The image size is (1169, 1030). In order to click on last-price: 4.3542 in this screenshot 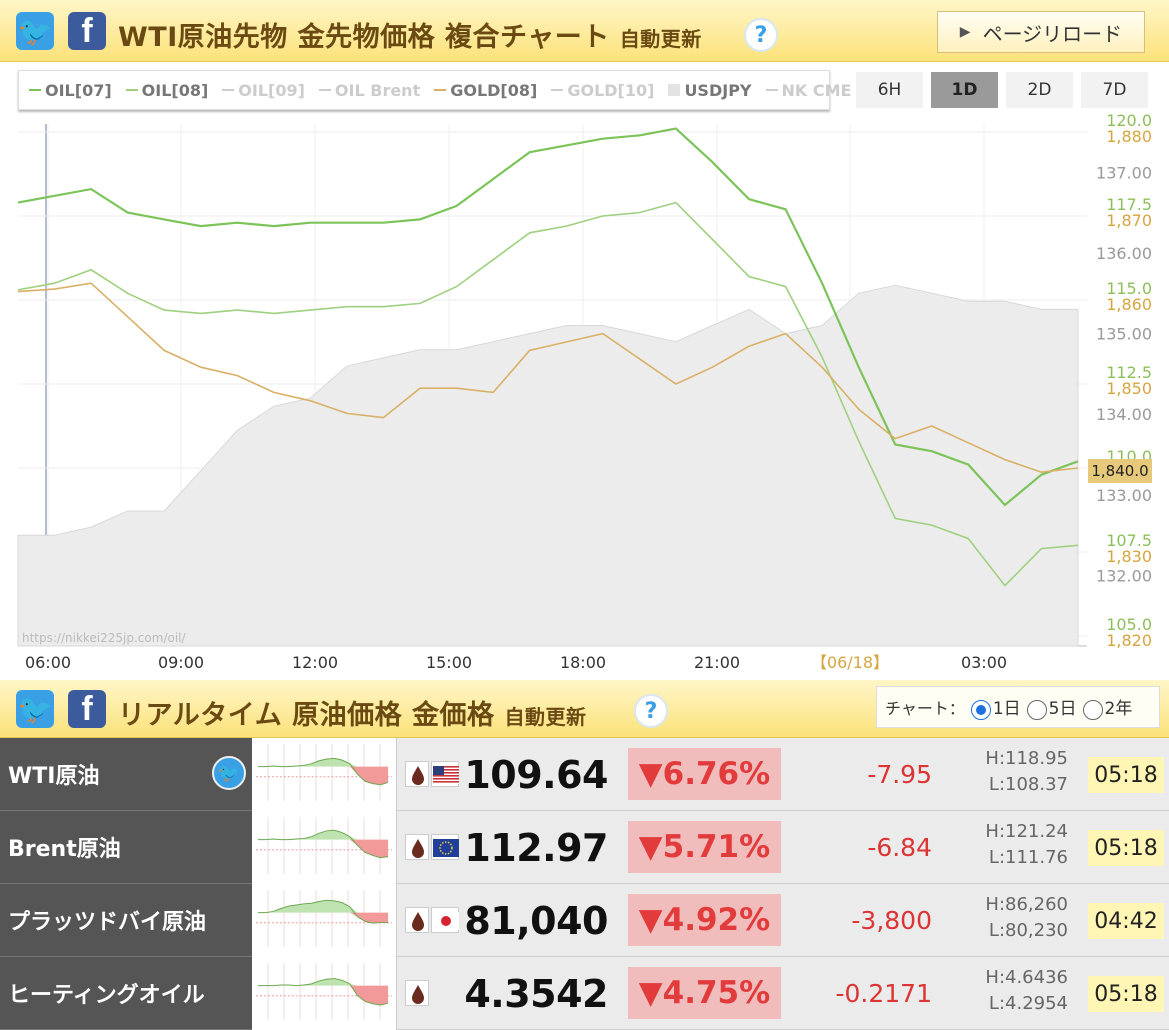, I will do `click(536, 993)`.